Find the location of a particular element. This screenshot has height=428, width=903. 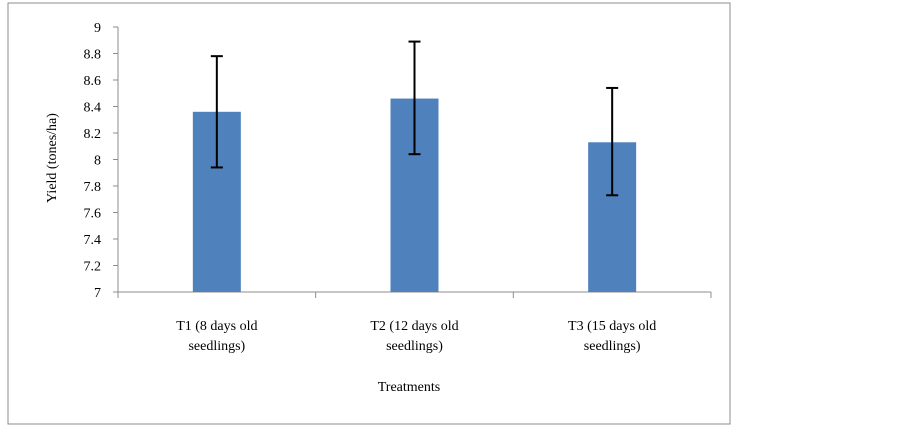

y-tick-label: 7.6 is located at coordinates (93, 214).